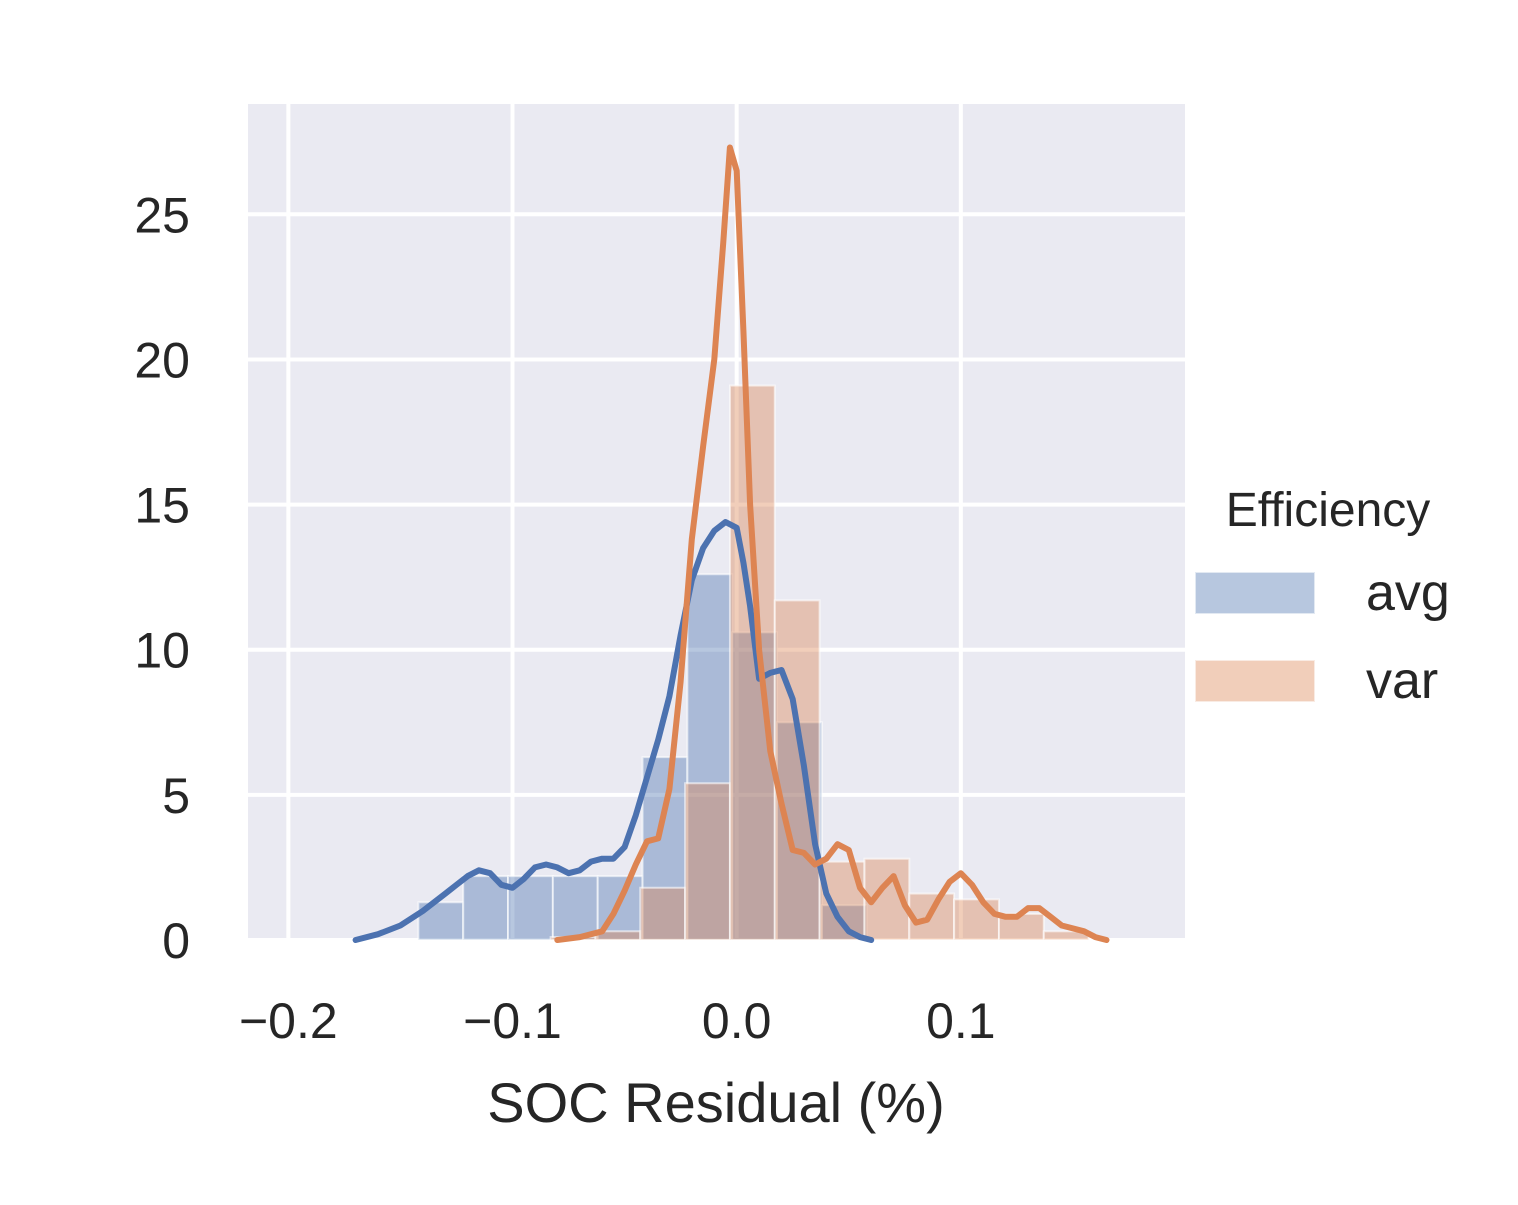  I want to click on legend: Efficiency avg var, so click(1322, 597).